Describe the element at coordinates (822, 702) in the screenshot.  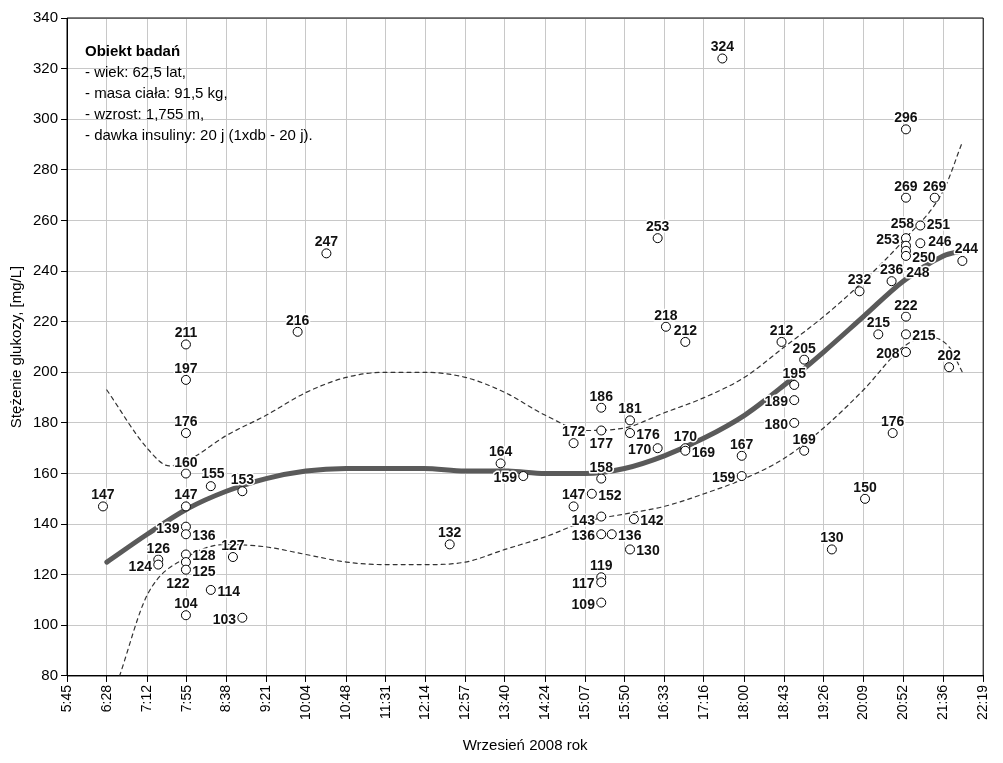
I see `x-tick-label: 19:26` at that location.